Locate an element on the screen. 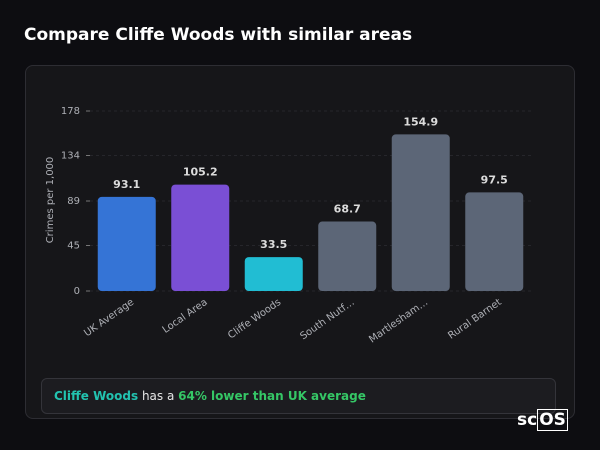 The width and height of the screenshot is (600, 450). value-label: 33.5 is located at coordinates (273, 244).